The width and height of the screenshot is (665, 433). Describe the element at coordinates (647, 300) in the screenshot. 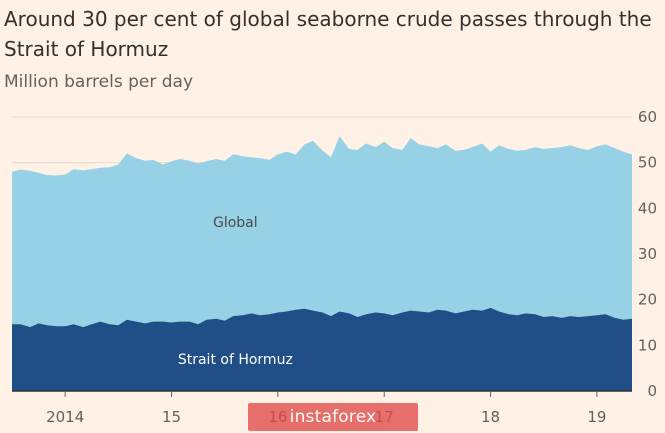

I see `y-tick-label: 20` at that location.